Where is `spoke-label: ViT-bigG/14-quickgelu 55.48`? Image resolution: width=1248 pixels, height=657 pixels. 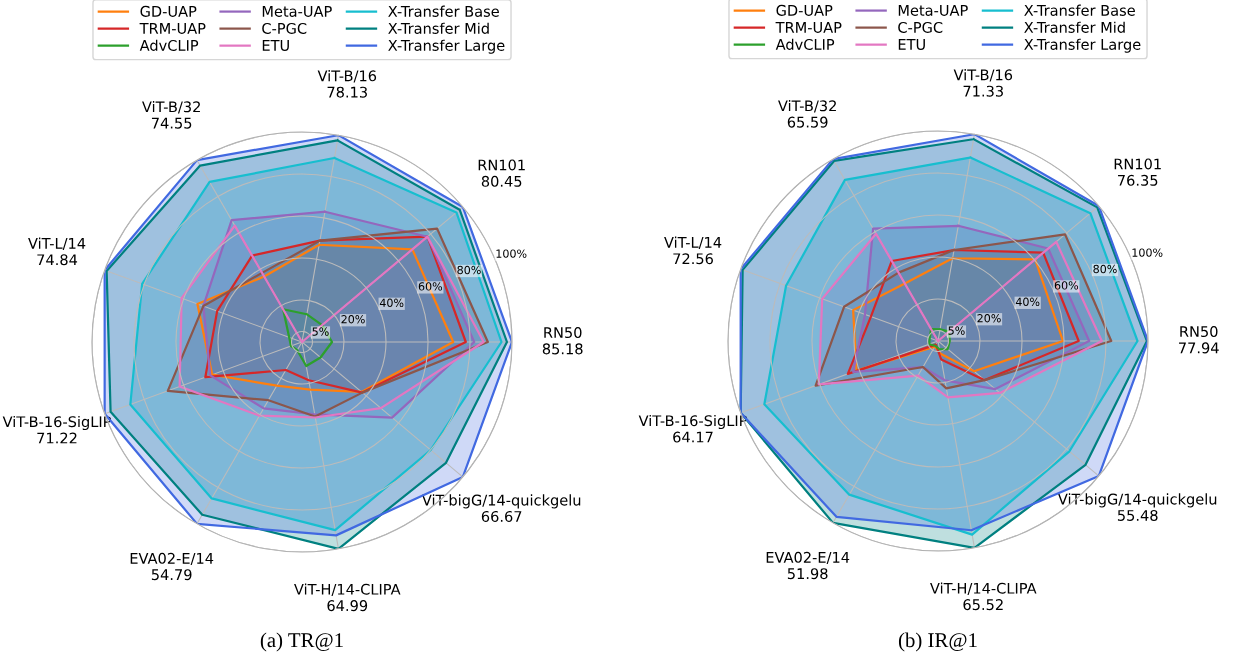 spoke-label: ViT-bigG/14-quickgelu 55.48 is located at coordinates (1137, 507).